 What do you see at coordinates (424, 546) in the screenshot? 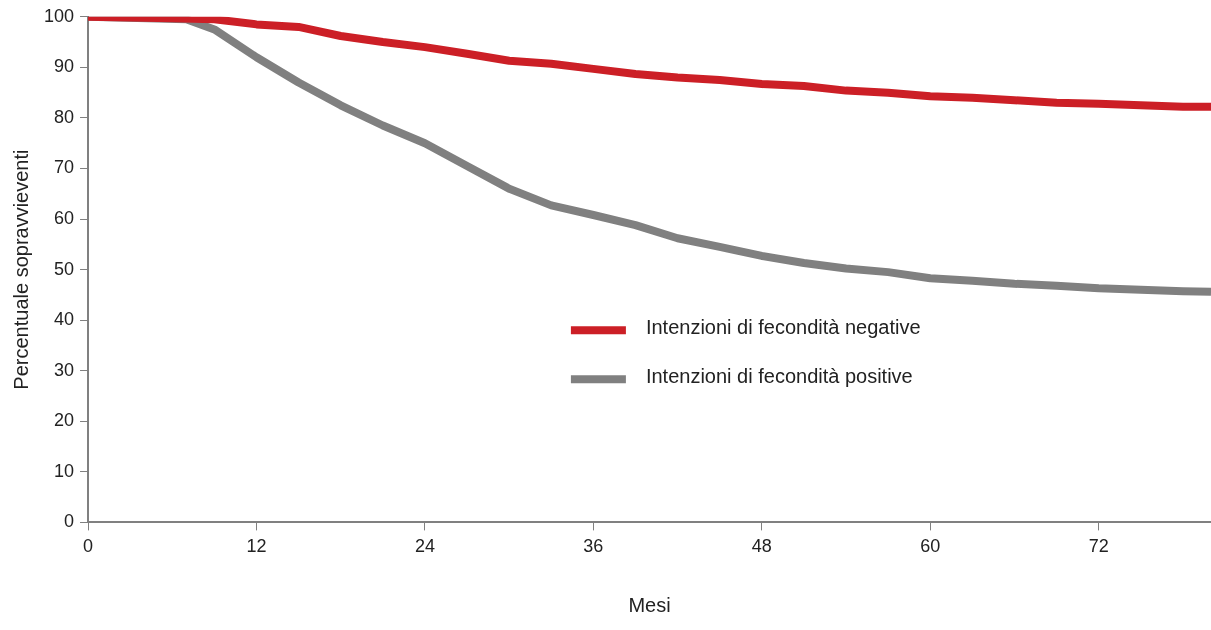
I see `x-tick-label: 24` at bounding box center [424, 546].